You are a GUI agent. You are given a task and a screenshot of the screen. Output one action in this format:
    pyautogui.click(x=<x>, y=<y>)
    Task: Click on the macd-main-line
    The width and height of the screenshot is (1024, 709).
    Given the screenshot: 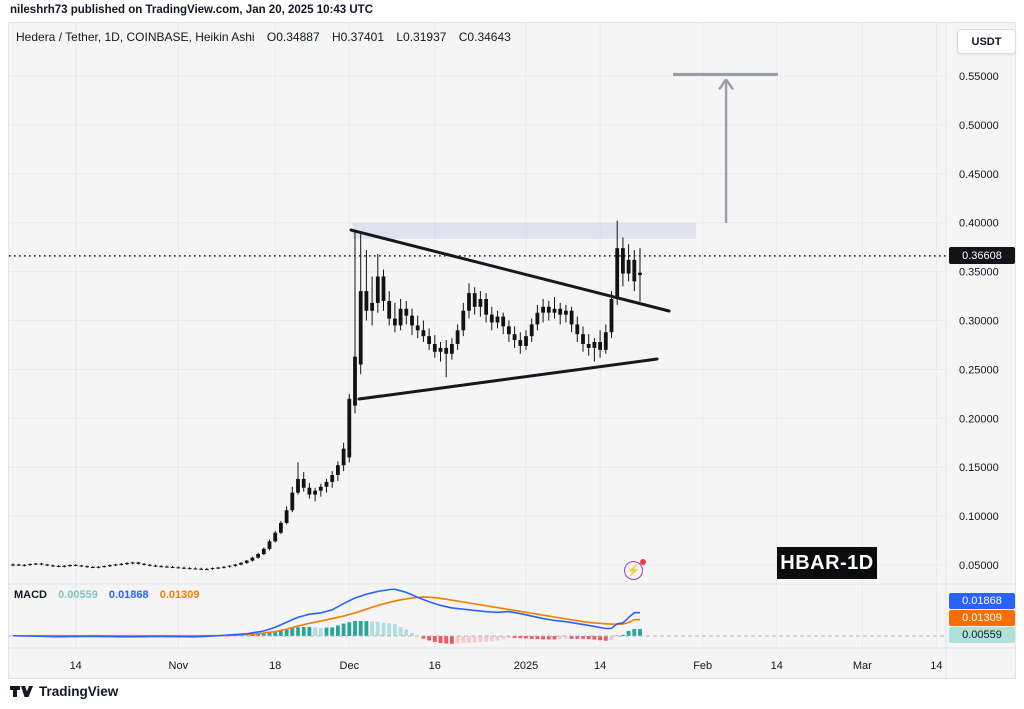 What is the action you would take?
    pyautogui.click(x=326, y=613)
    